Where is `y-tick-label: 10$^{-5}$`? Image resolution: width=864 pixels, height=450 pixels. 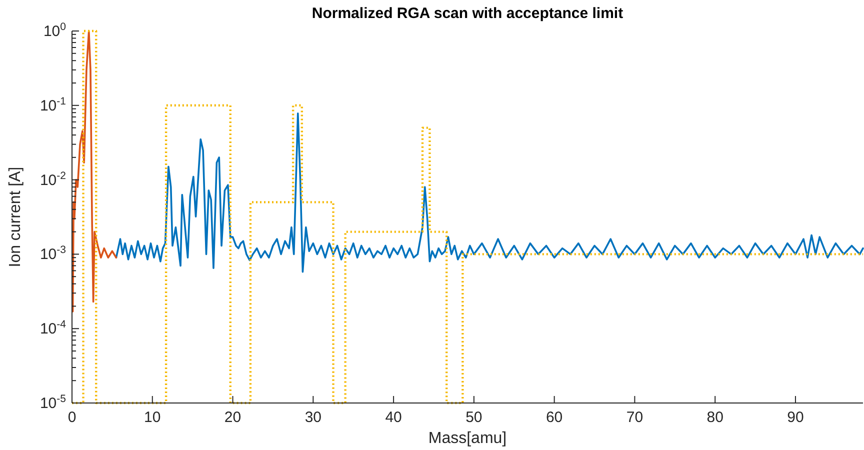 y-tick-label: 10$^{-5}$ is located at coordinates (53, 402).